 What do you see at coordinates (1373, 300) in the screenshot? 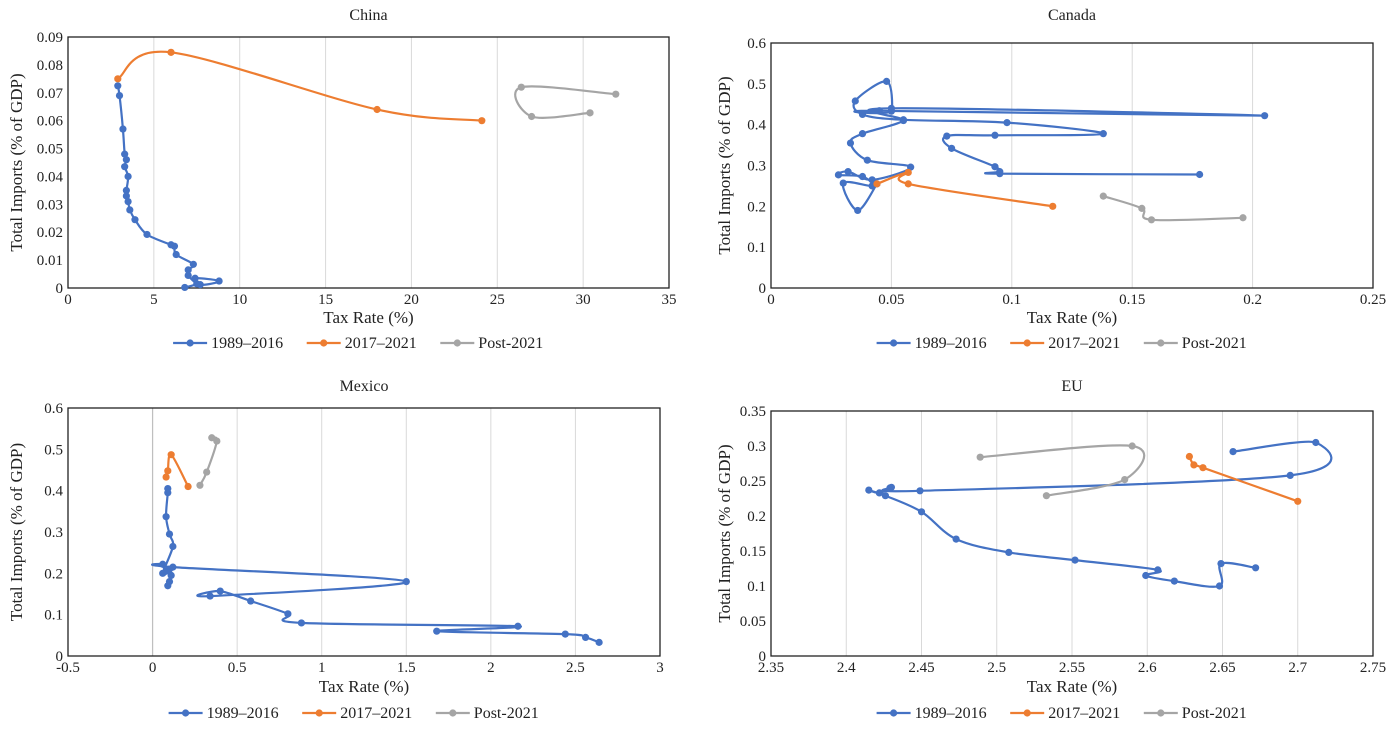
I see `x-tick-label: 0.25` at bounding box center [1373, 300].